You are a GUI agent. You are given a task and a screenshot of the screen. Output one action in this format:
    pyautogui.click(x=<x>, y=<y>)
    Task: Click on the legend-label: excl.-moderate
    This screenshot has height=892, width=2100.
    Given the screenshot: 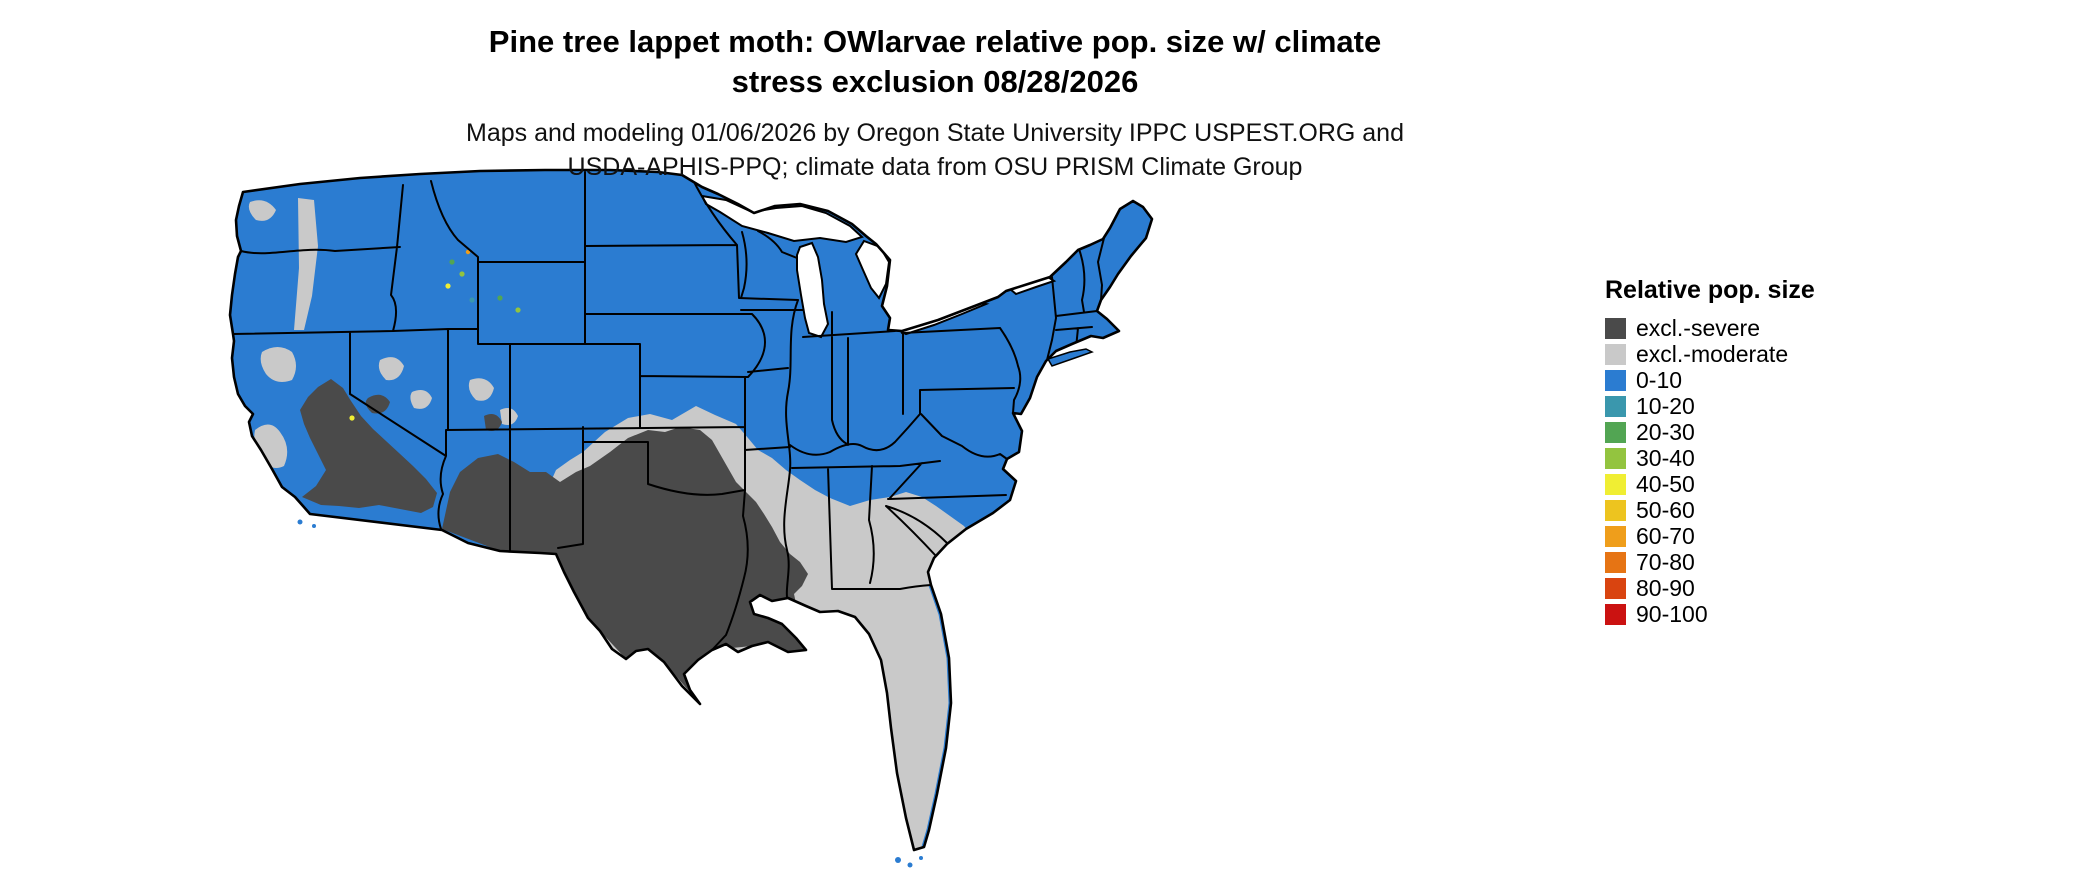 What is the action you would take?
    pyautogui.click(x=1712, y=354)
    